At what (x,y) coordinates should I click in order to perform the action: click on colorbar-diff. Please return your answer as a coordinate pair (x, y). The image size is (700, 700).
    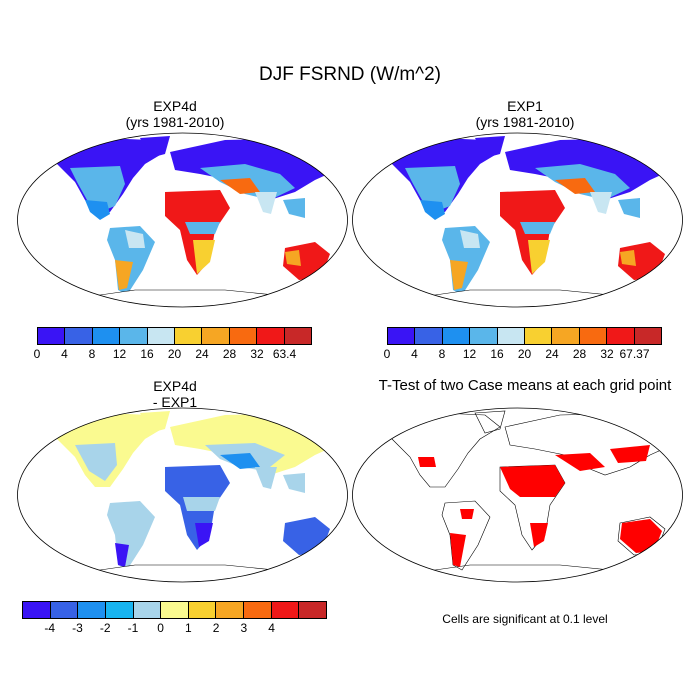
    Looking at the image, I should click on (174, 610).